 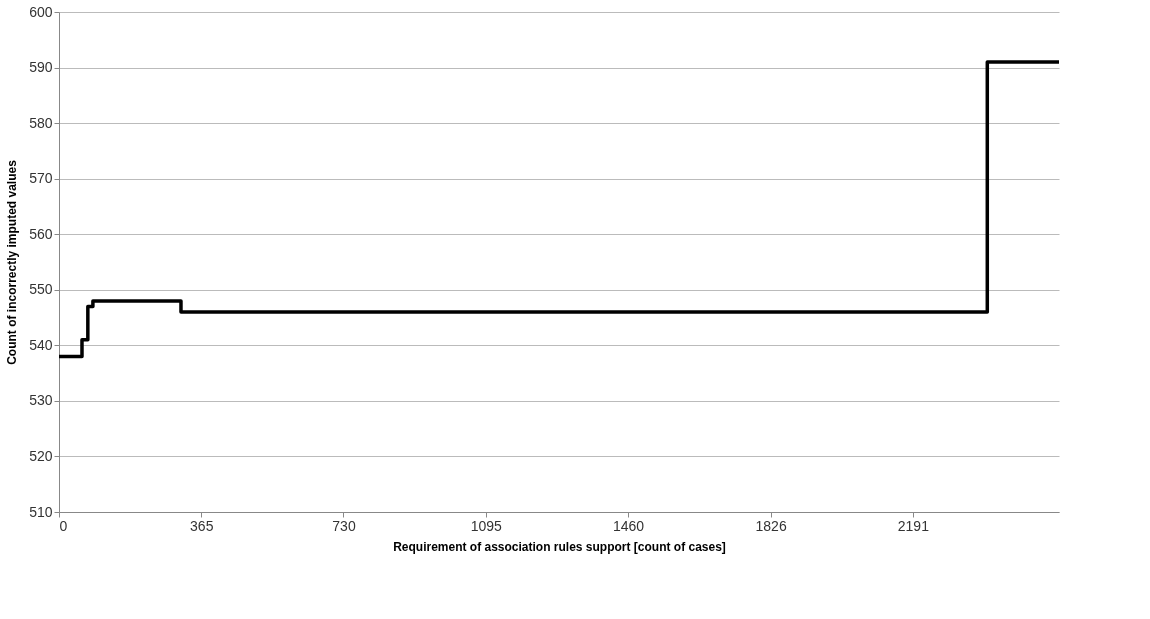 What do you see at coordinates (41, 344) in the screenshot?
I see `y-tick-label: 540` at bounding box center [41, 344].